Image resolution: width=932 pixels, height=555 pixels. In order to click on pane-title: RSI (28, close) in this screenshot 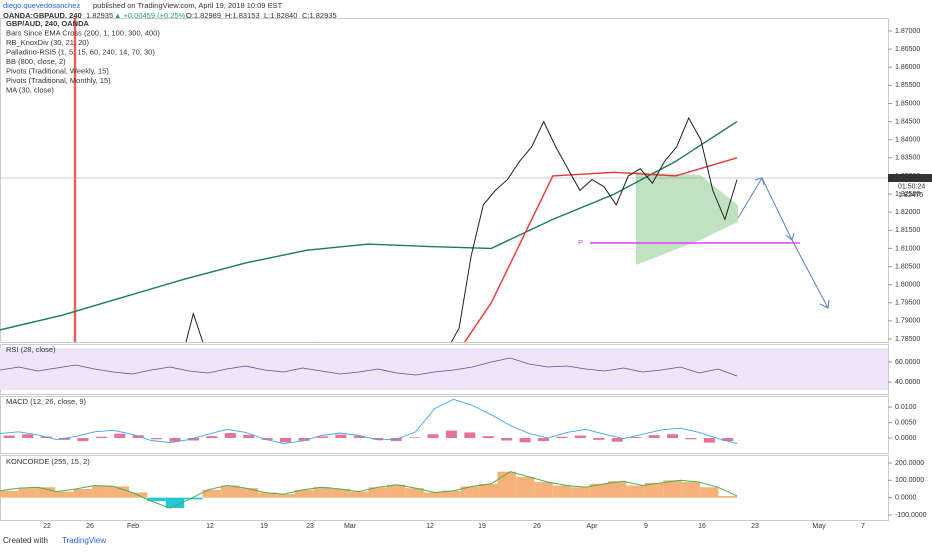, I will do `click(31, 349)`.